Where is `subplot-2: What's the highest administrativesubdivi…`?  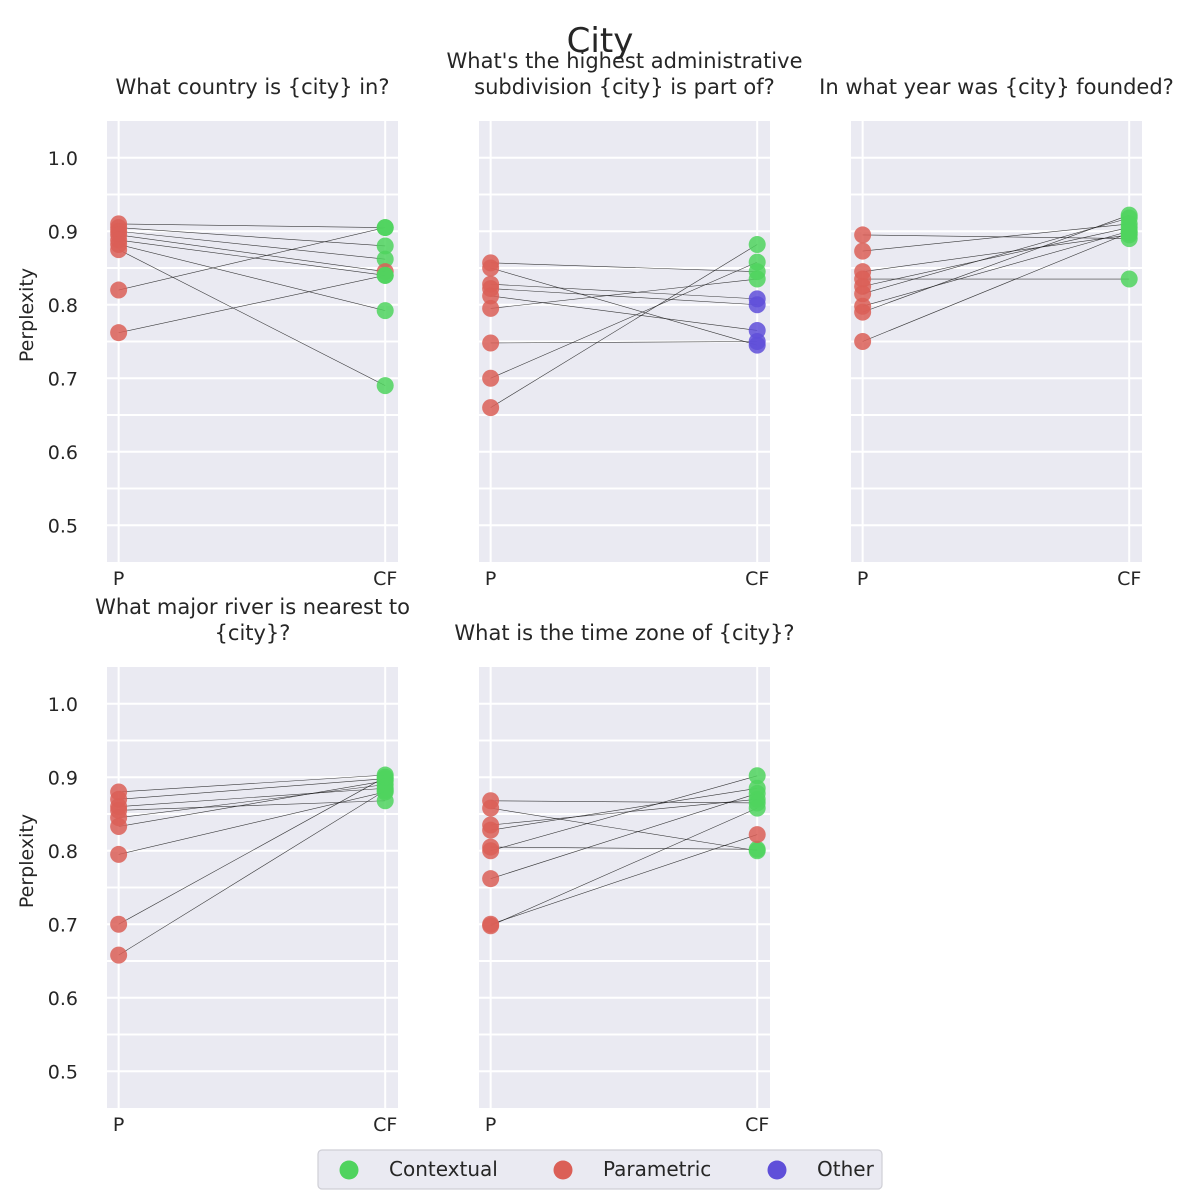 subplot-2: What's the highest administrativesubdivi… is located at coordinates (625, 319).